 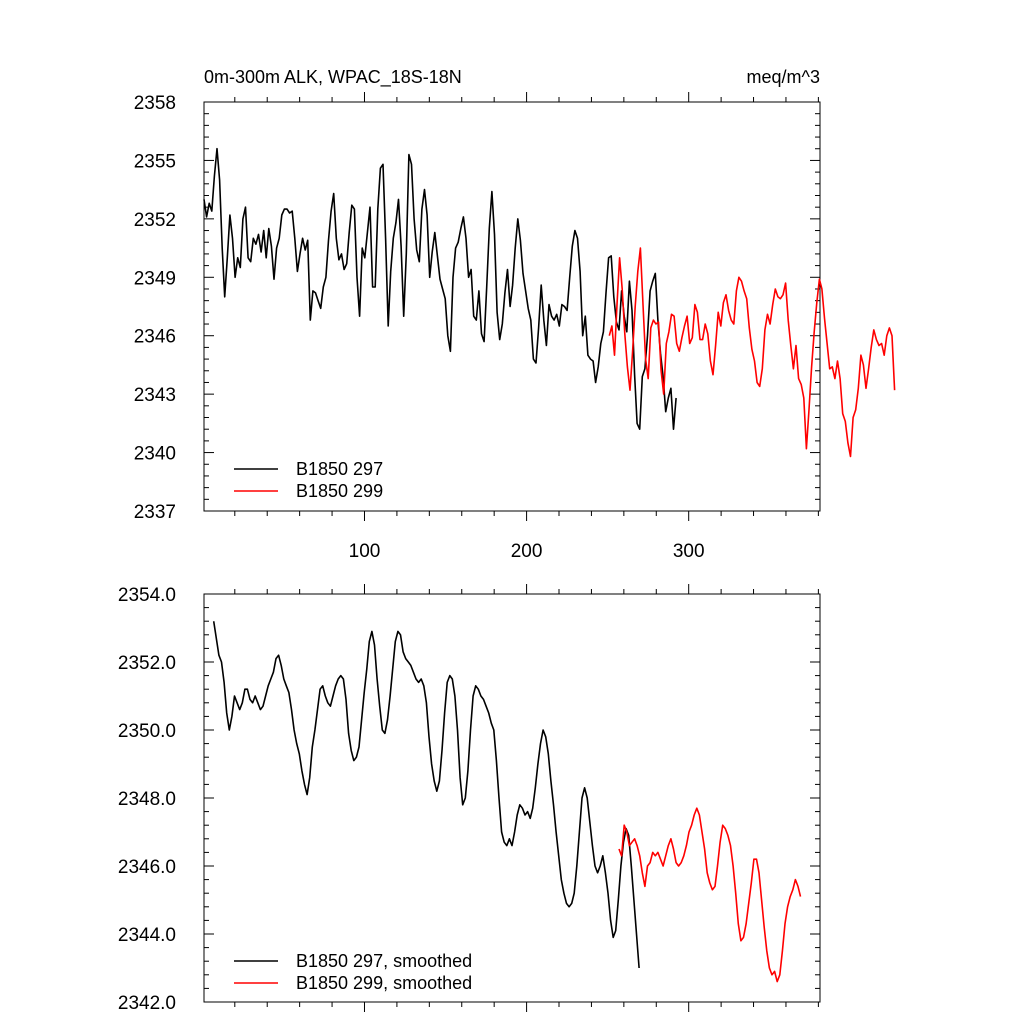 What do you see at coordinates (384, 961) in the screenshot?
I see `legend-label: B1850 297, smoothed` at bounding box center [384, 961].